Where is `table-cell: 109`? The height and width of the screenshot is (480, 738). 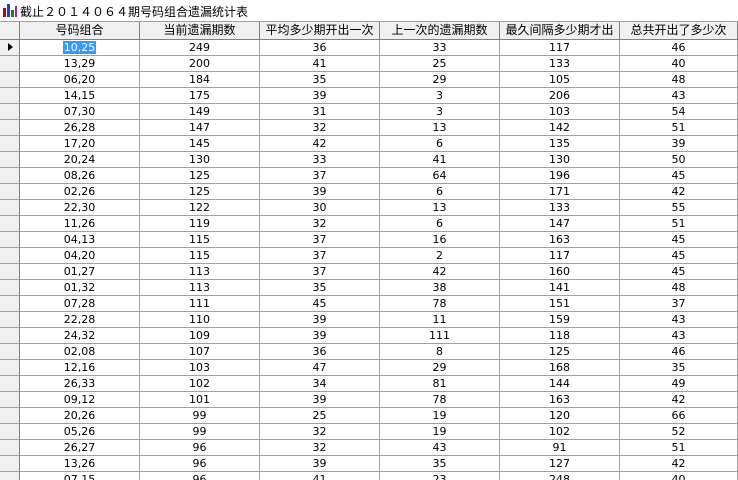 table-cell: 109 is located at coordinates (200, 336).